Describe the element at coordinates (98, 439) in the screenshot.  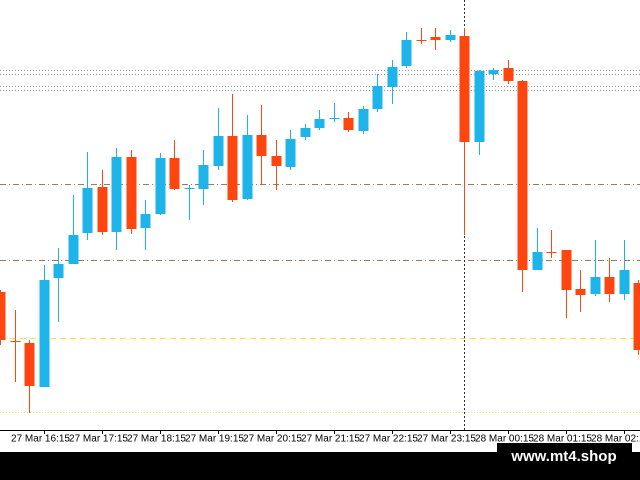
I see `x-tick-label: 27 Mar 17:15` at that location.